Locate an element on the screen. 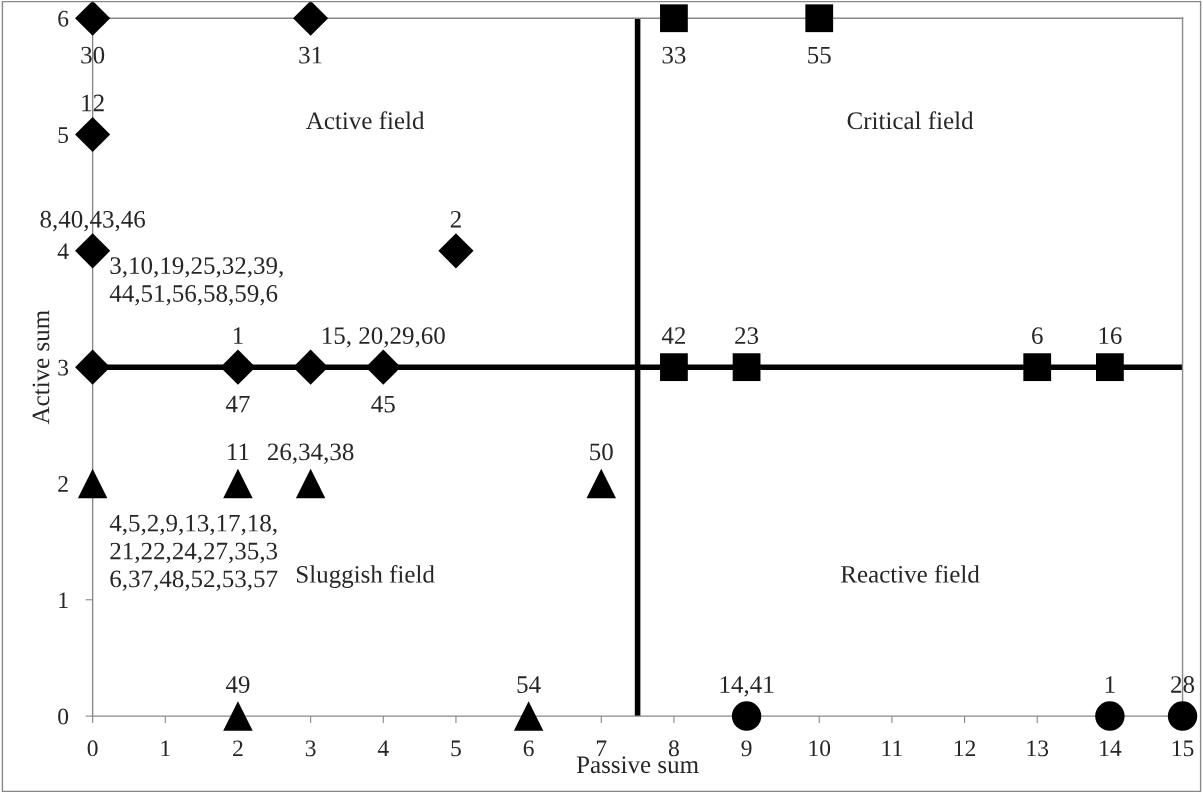 Image resolution: width=1203 pixels, height=793 pixels. annotation: 42 is located at coordinates (673, 335).